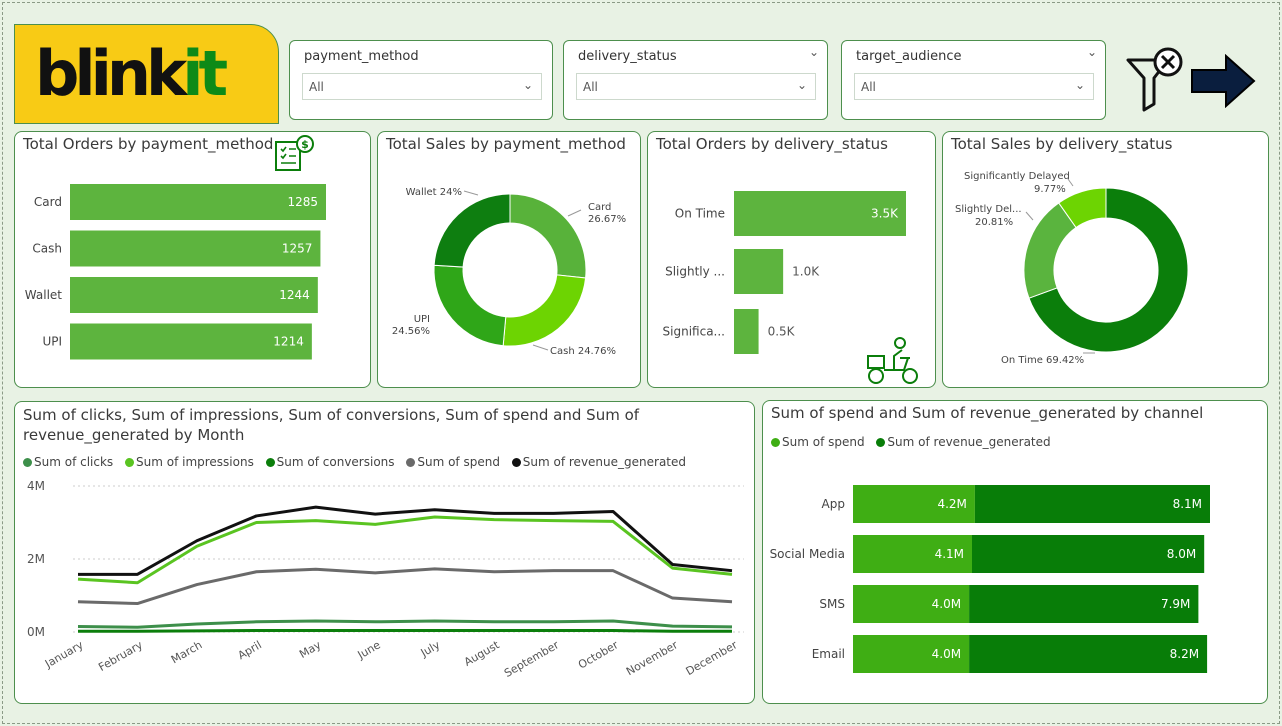  Describe the element at coordinates (782, 332) in the screenshot. I see `data-label: 0.5K` at that location.